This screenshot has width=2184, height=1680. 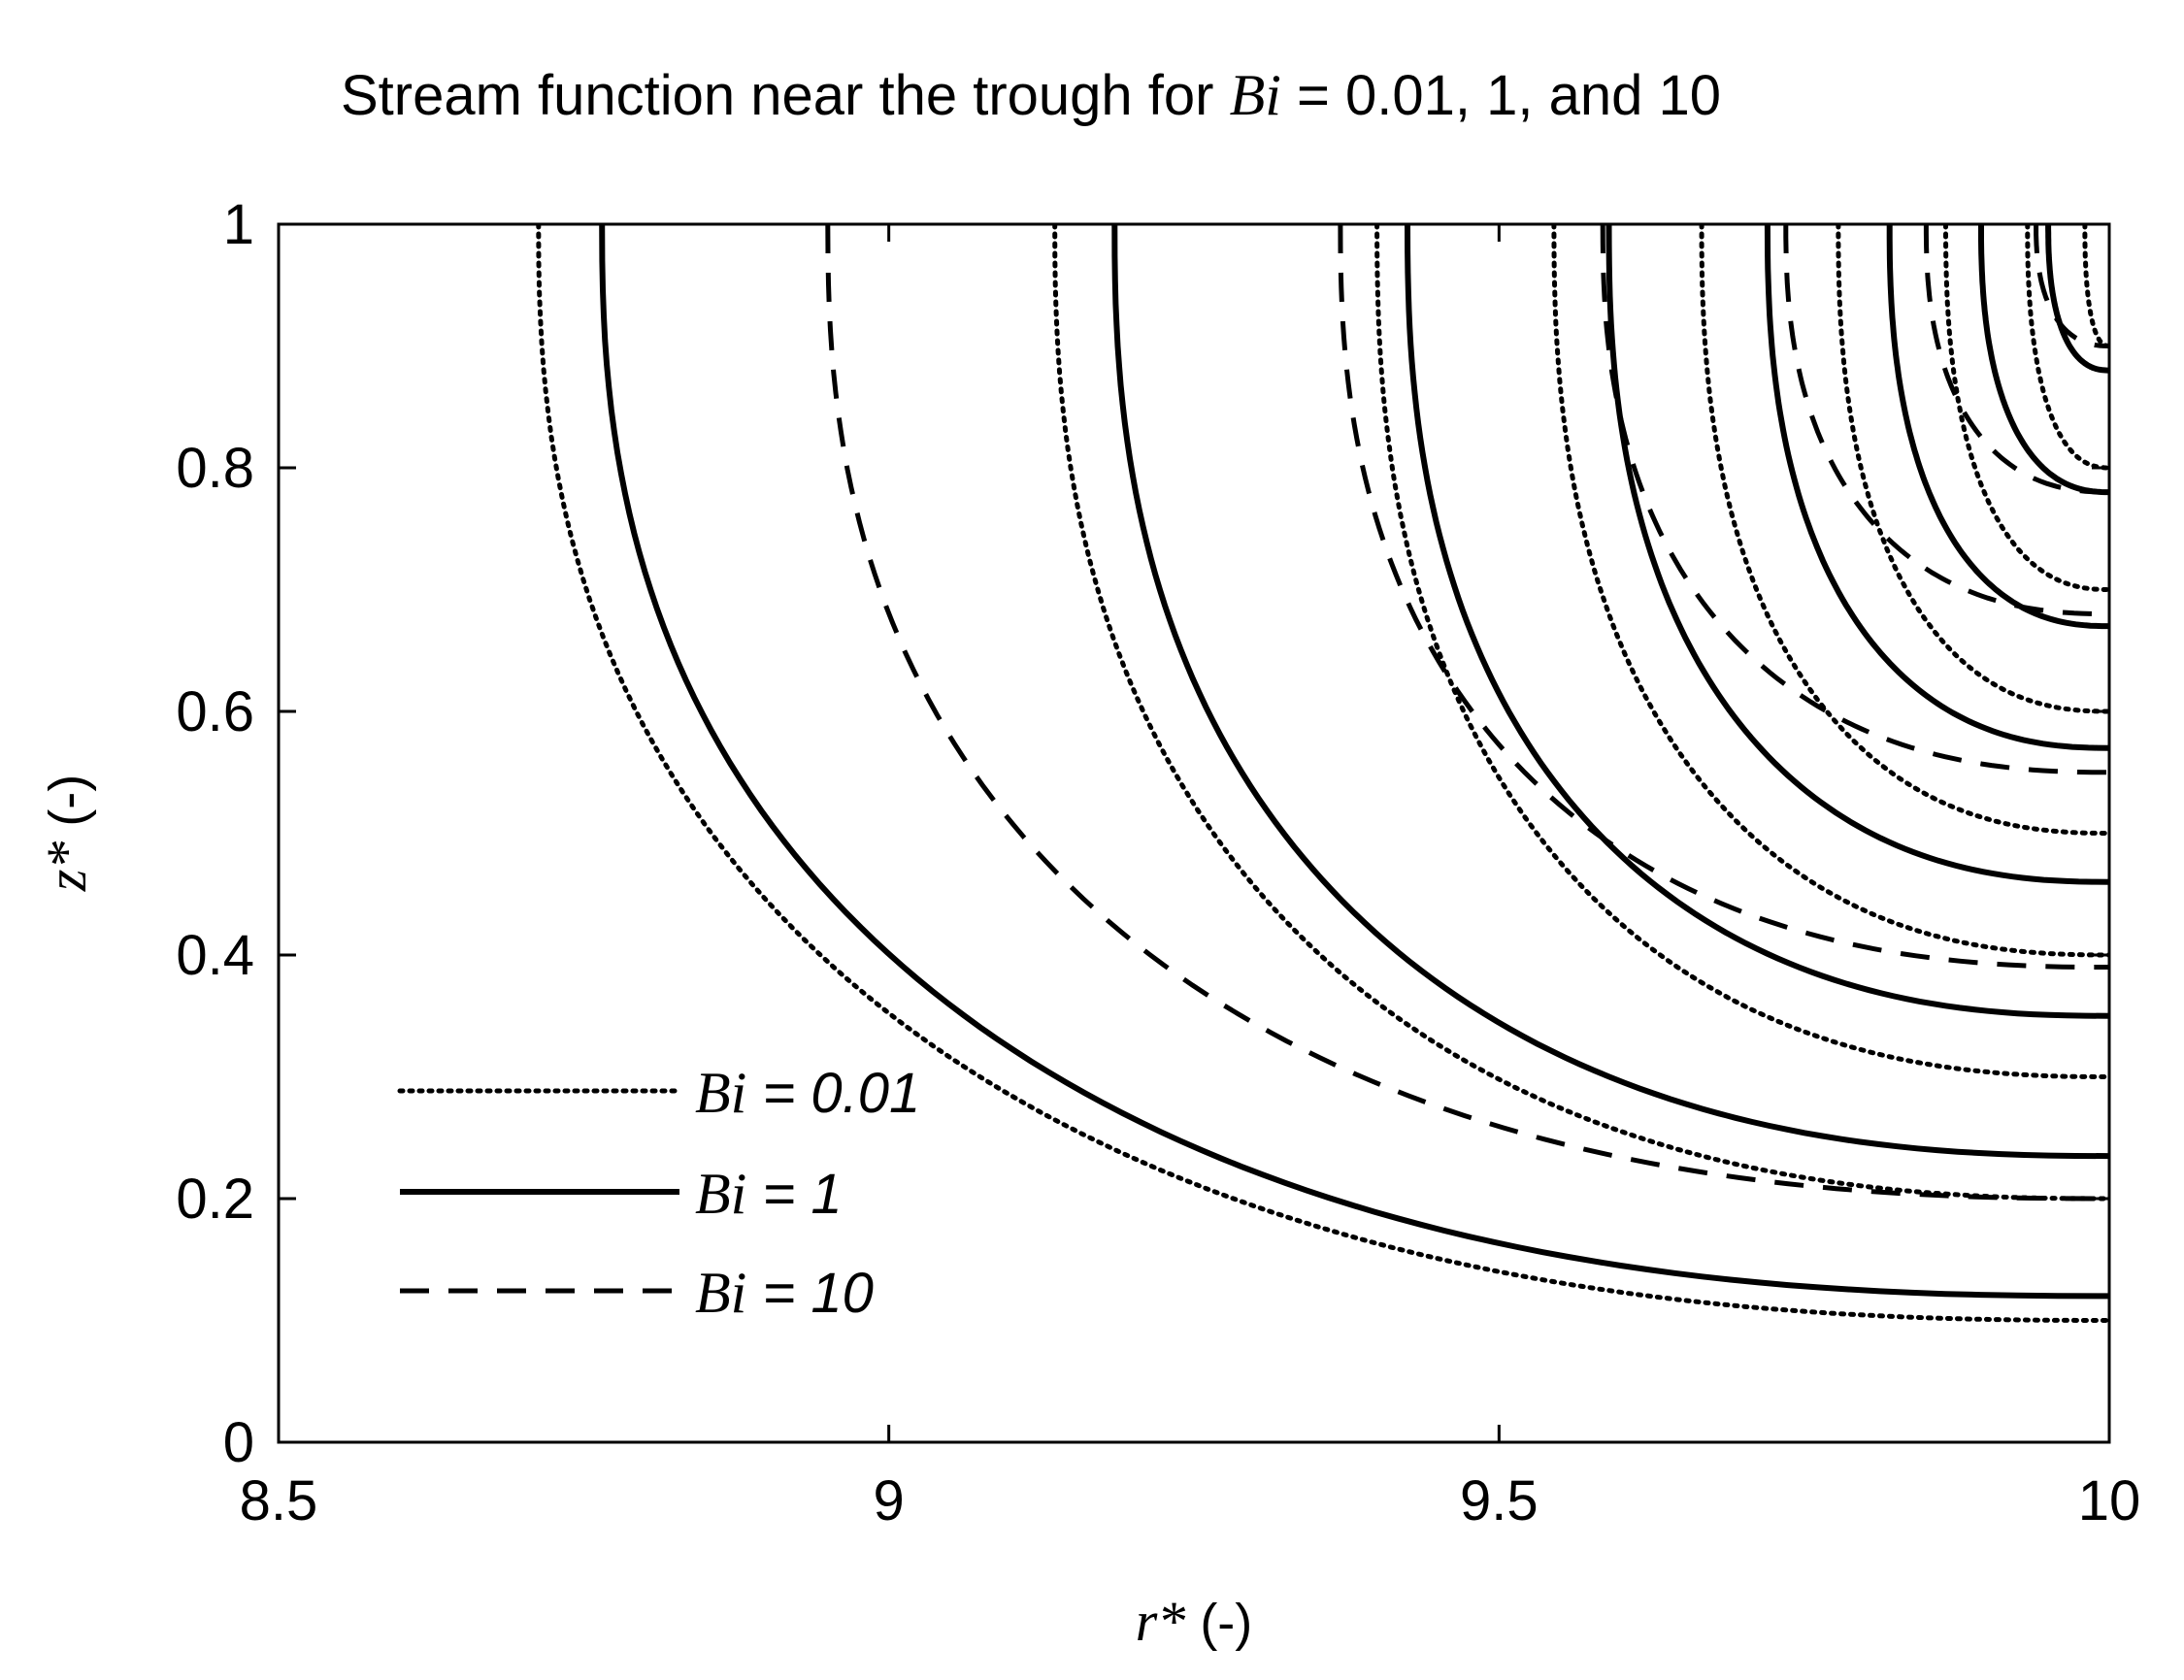 I want to click on y-tick-label: 0.4, so click(x=215, y=955).